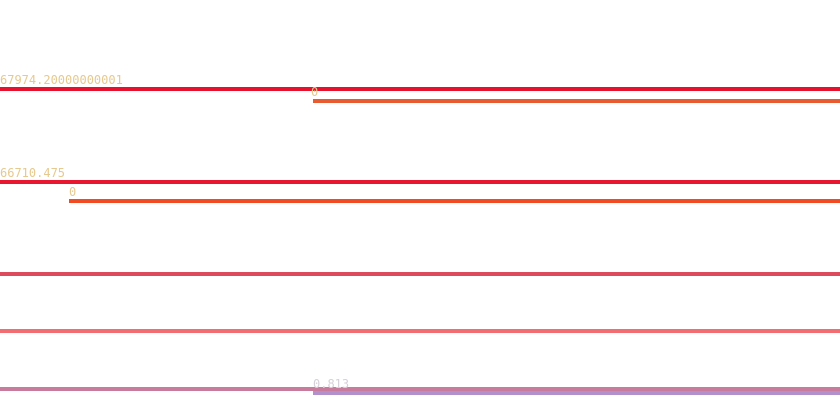 The image size is (840, 420). What do you see at coordinates (32, 173) in the screenshot?
I see `series-label-3: 66710.475` at bounding box center [32, 173].